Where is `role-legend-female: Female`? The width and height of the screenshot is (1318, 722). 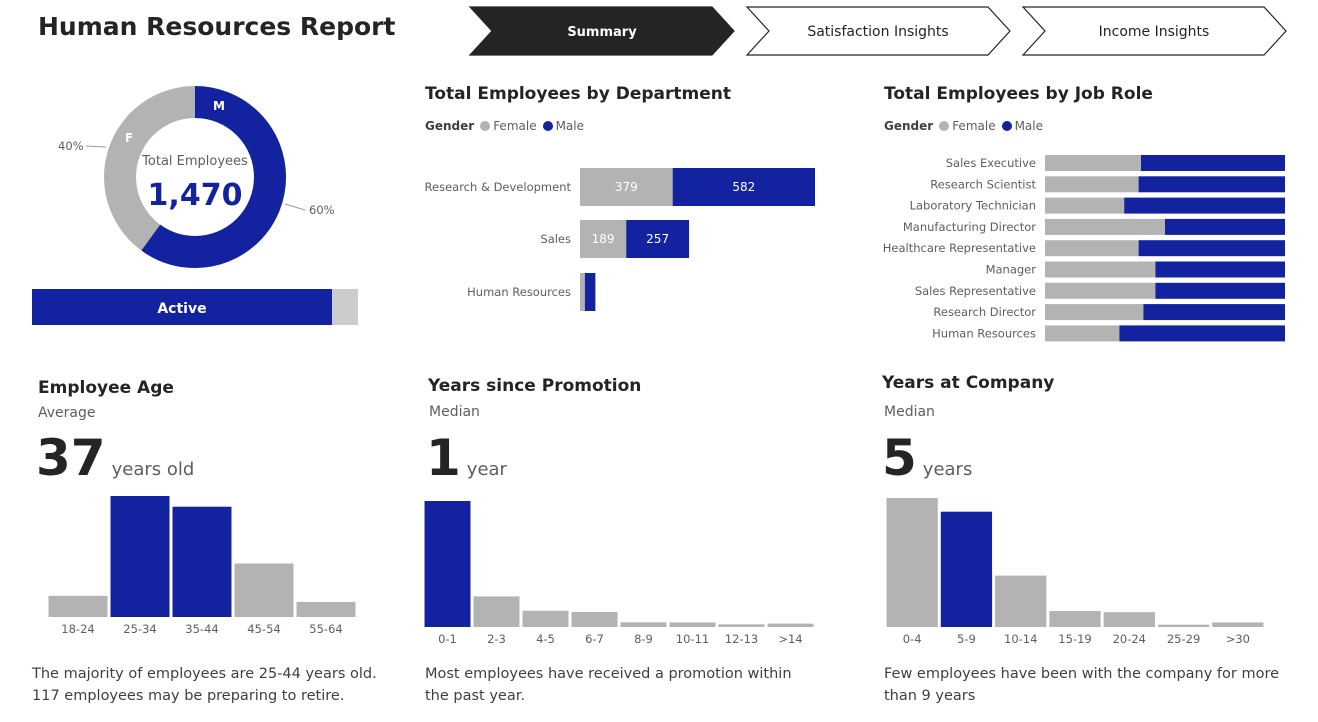
role-legend-female: Female is located at coordinates (967, 126).